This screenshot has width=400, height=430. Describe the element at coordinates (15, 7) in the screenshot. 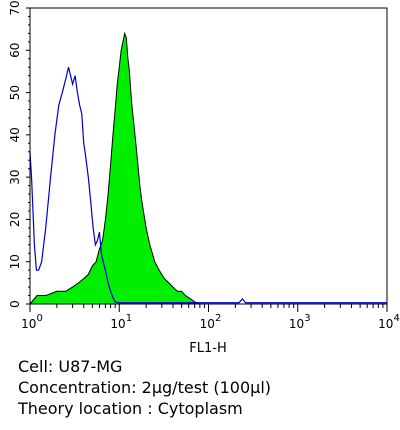

I see `y-tick-label: 70` at that location.